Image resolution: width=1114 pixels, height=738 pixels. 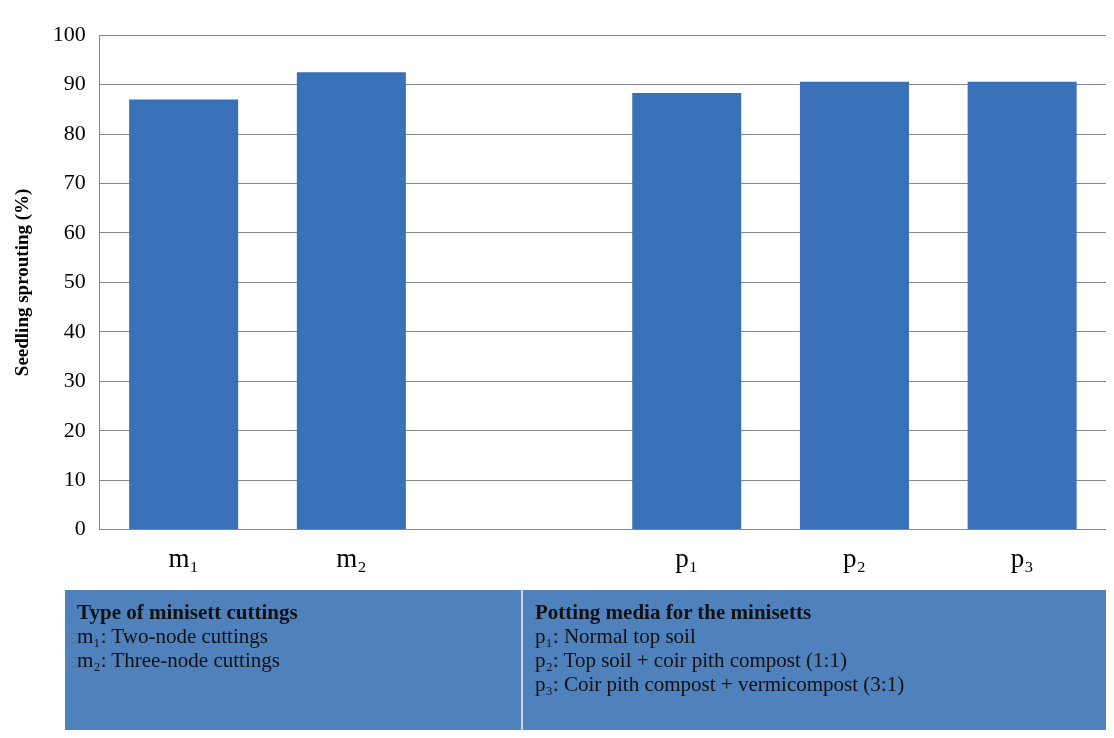 I want to click on text: p₁: Normal top soil, so click(x=616, y=636).